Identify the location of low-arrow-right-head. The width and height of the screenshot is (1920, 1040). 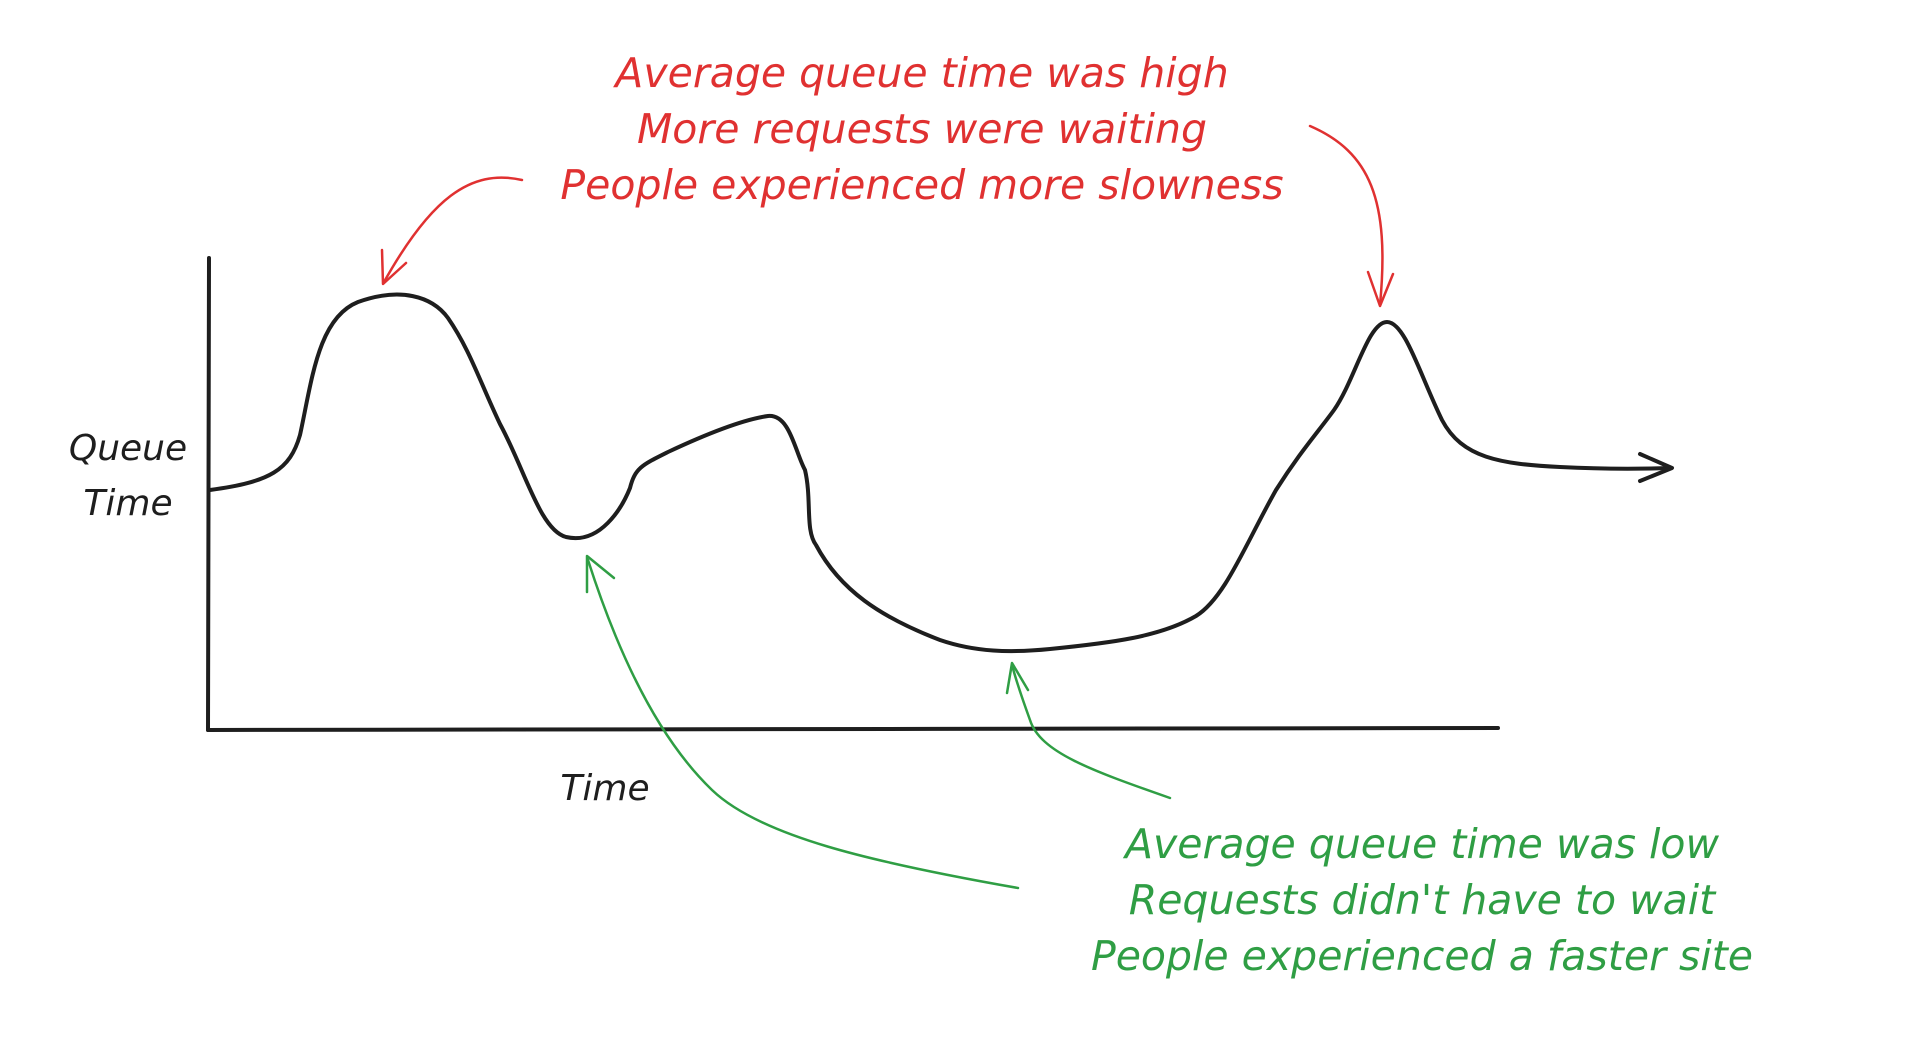
(1017, 678).